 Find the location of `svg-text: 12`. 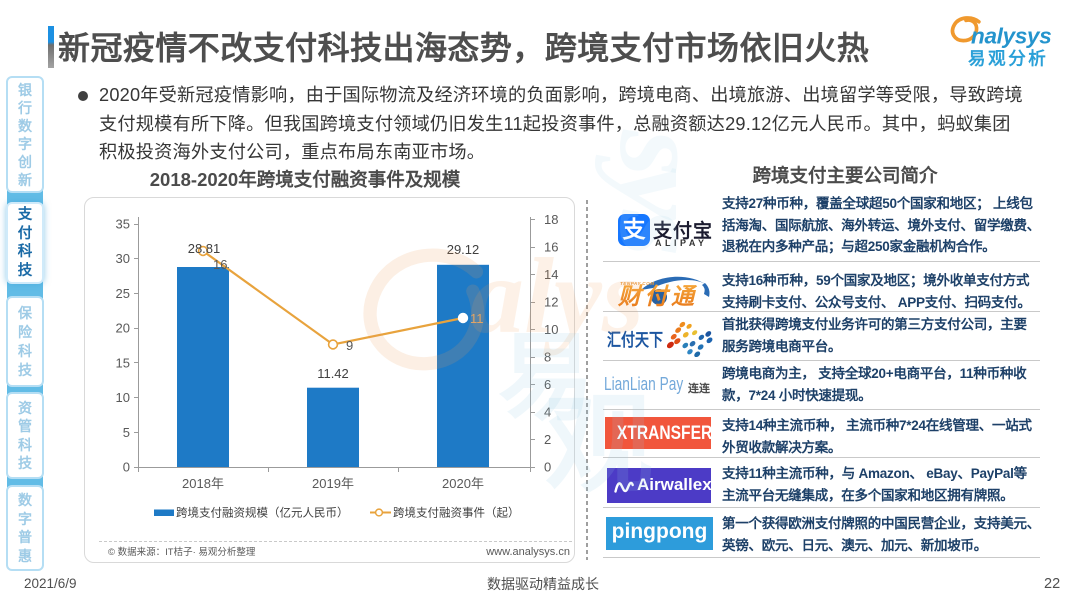

svg-text: 12 is located at coordinates (551, 302).